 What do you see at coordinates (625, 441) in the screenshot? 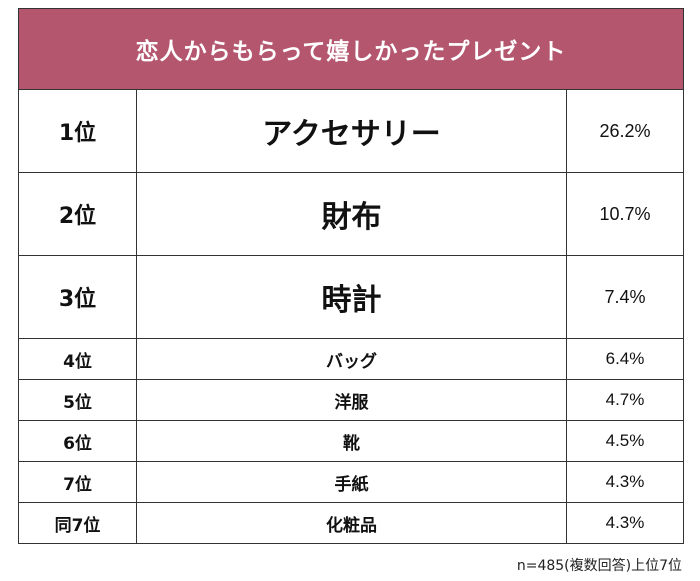
I see `percent-cell: 4.5%` at bounding box center [625, 441].